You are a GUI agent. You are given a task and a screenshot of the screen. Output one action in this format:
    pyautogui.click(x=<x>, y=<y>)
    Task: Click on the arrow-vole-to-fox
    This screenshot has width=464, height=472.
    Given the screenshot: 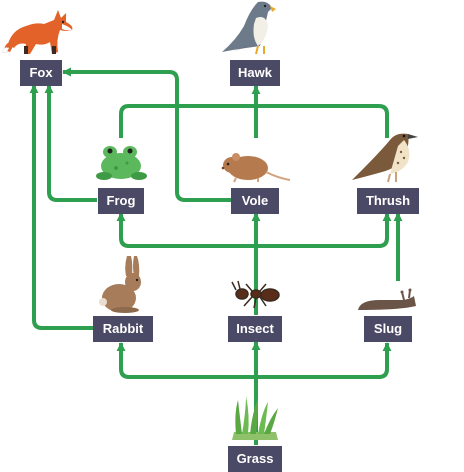 What is the action you would take?
    pyautogui.click(x=146, y=134)
    